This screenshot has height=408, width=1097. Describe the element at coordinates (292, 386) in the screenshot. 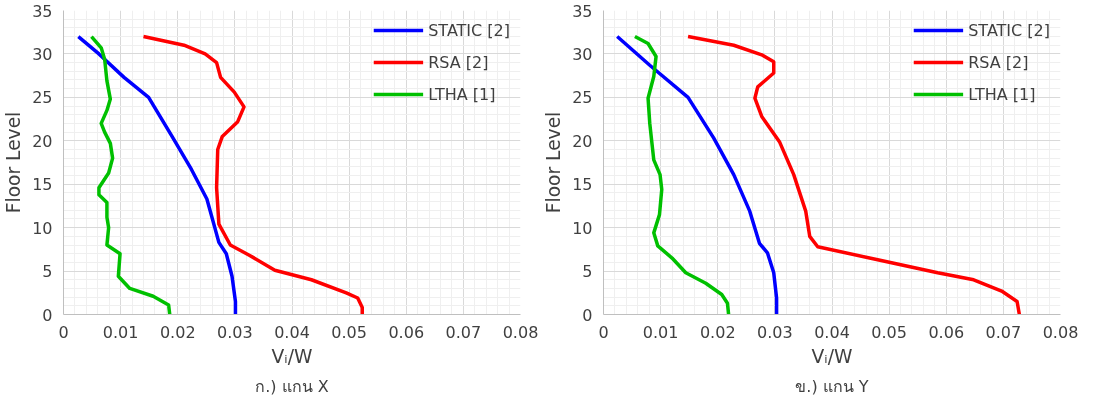

I see `text: ก.) แกน X` at that location.